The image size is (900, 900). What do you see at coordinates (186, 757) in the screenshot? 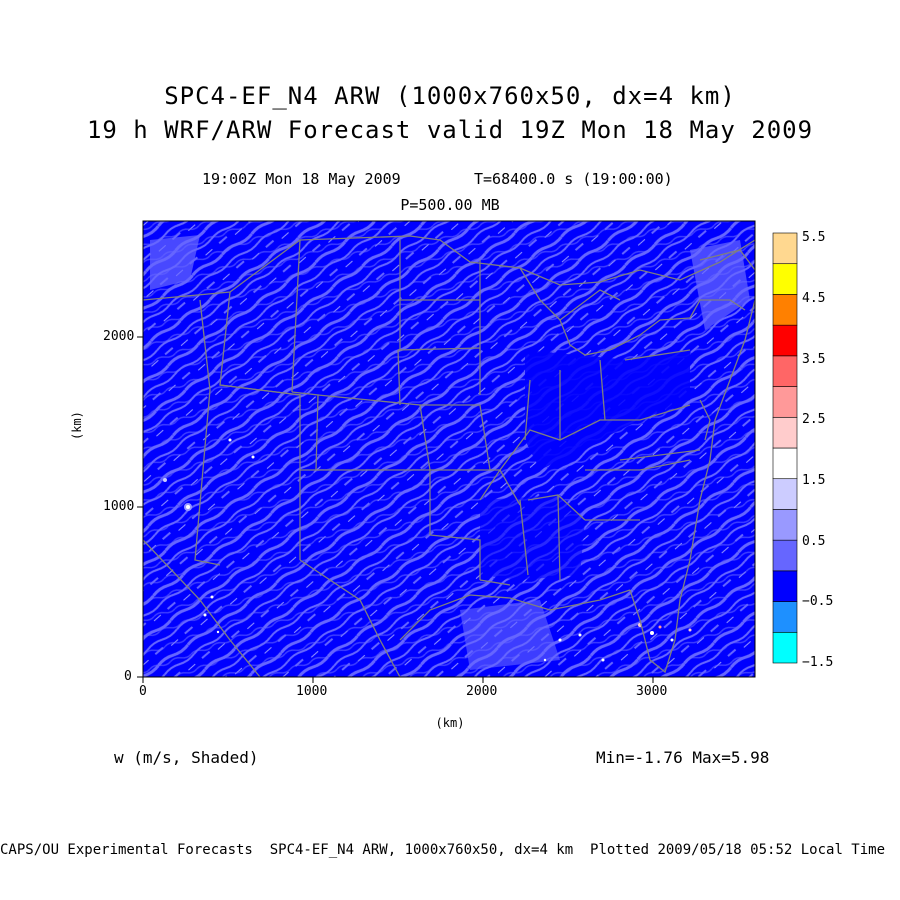
I see `variable-label: w (m/s, Shaded)` at bounding box center [186, 757].